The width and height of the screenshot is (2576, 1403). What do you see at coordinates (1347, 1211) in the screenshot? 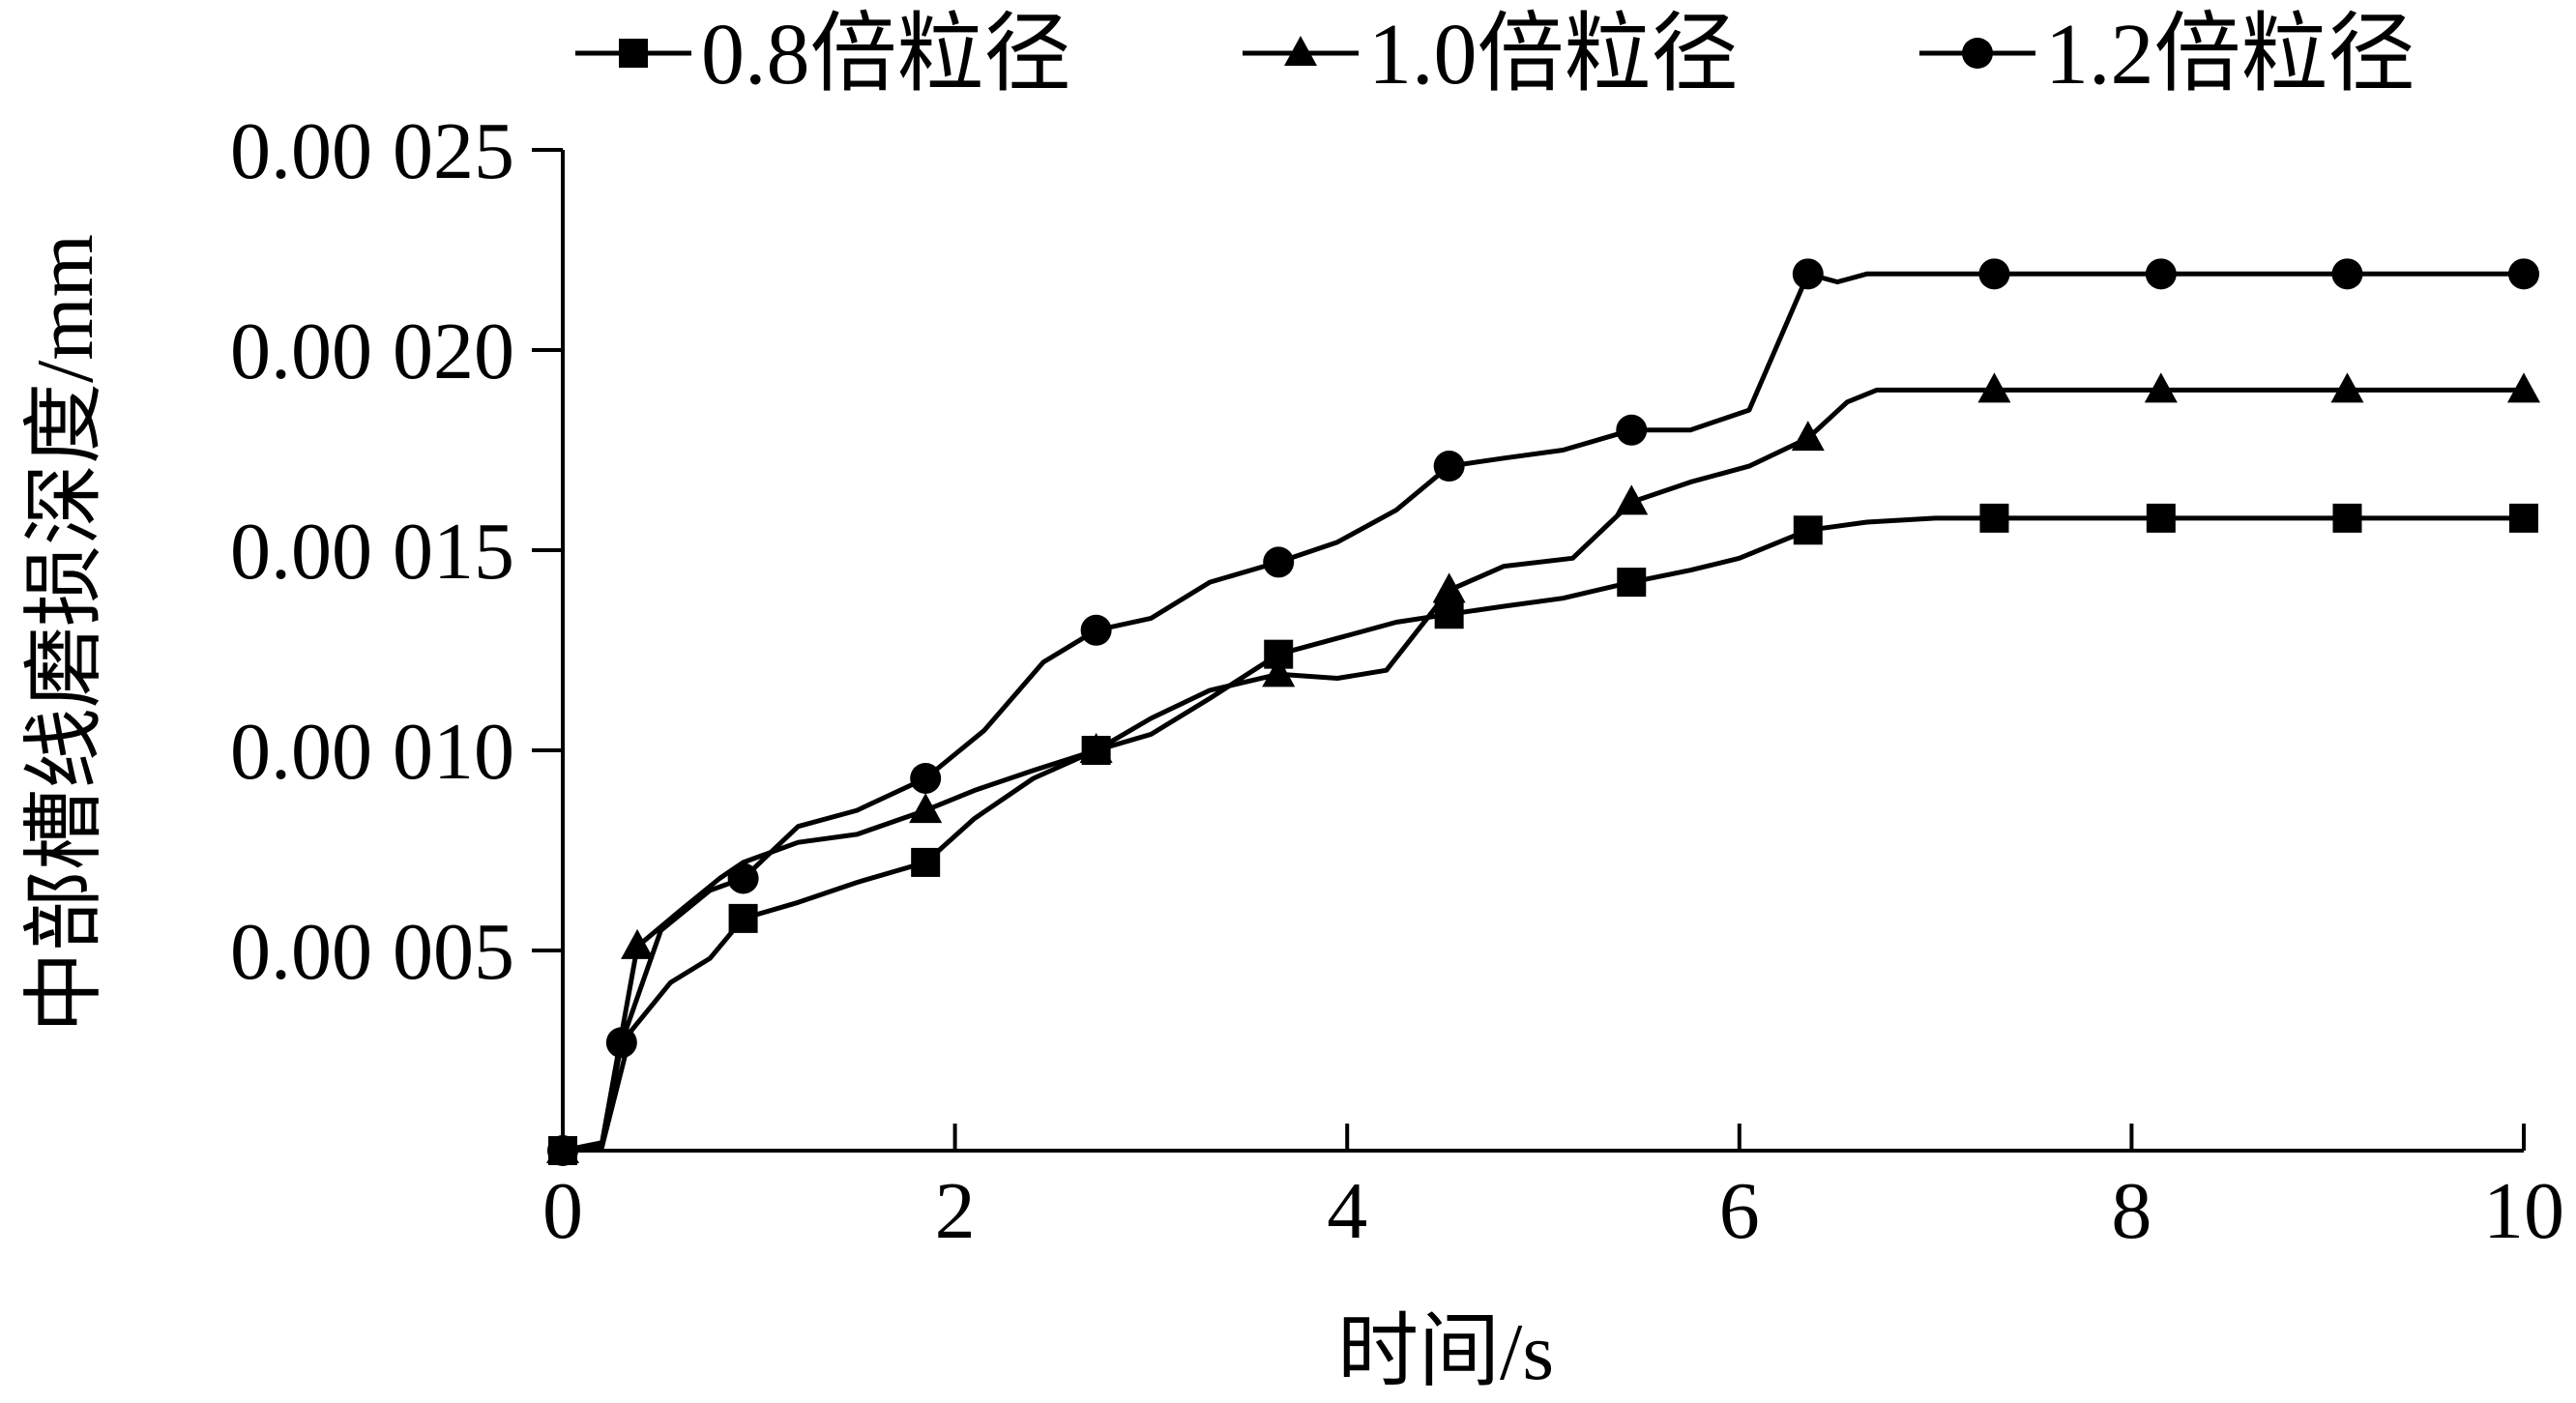
I see `x-tick-label: 4` at bounding box center [1347, 1211].